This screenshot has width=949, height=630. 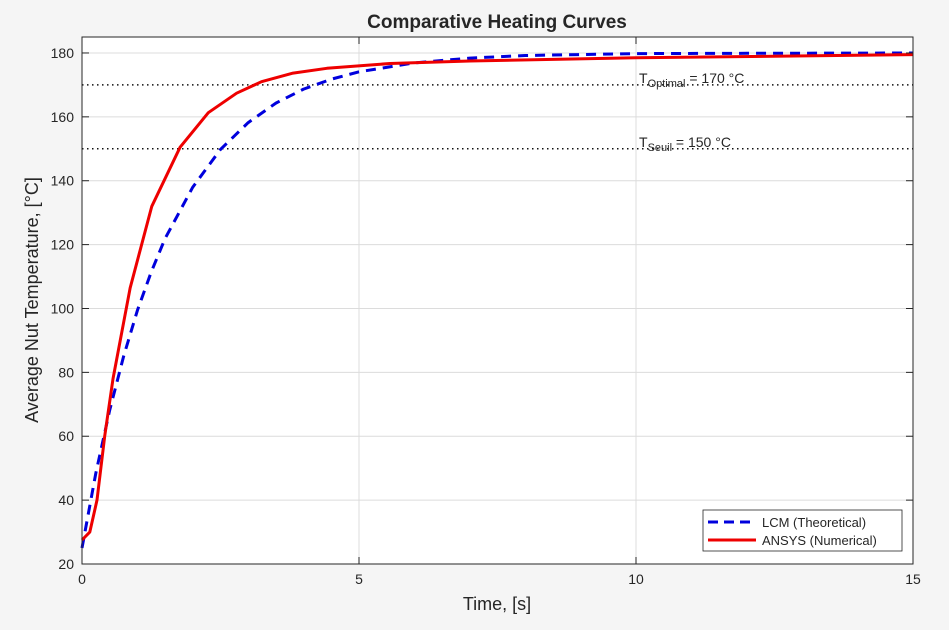 What do you see at coordinates (814, 522) in the screenshot?
I see `legend-label-lcm: LCM (Theoretical)` at bounding box center [814, 522].